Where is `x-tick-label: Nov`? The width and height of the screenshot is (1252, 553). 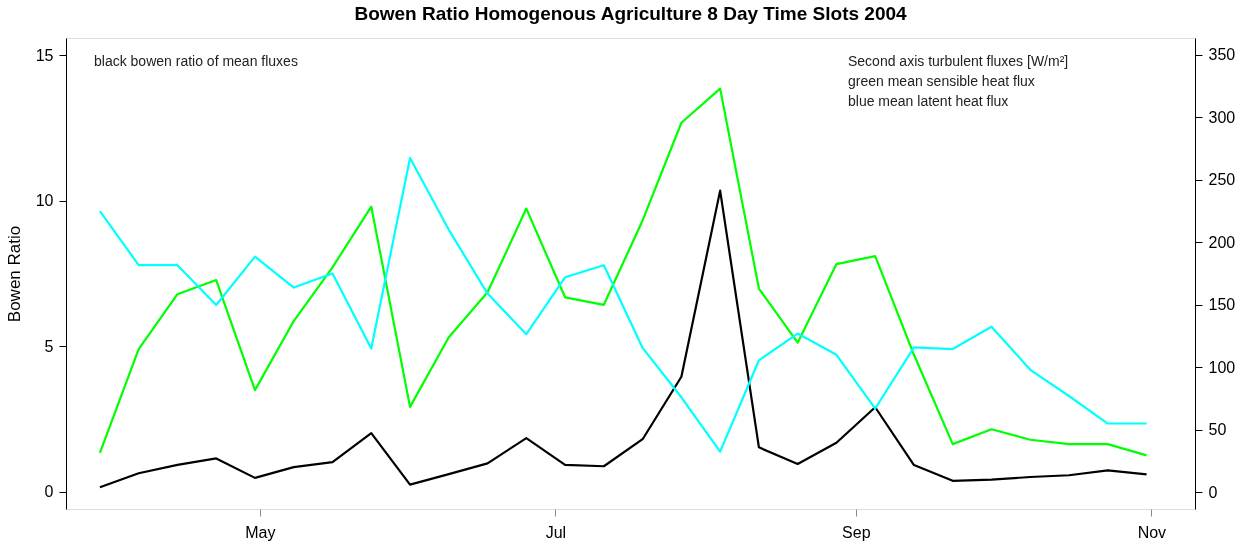 x-tick-label: Nov is located at coordinates (1152, 532).